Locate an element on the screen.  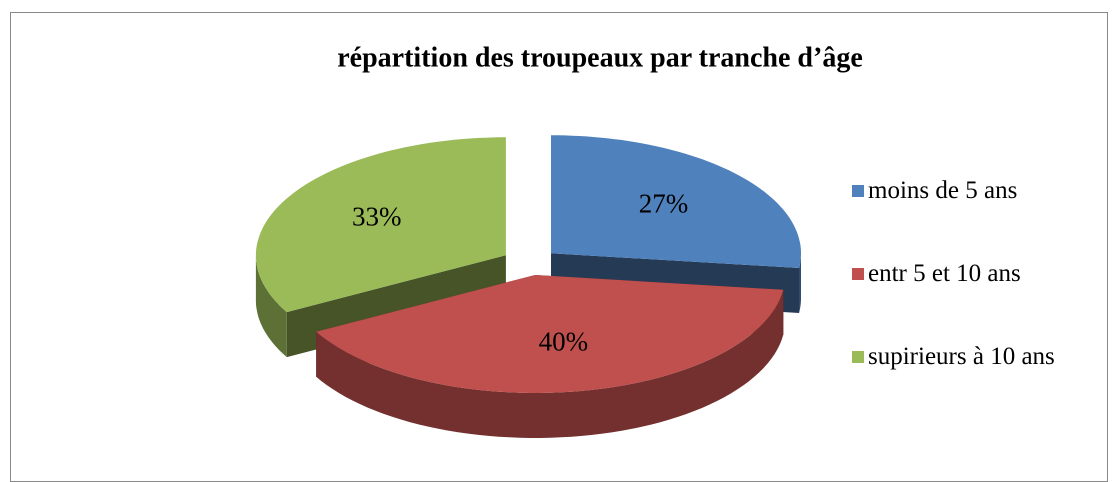
data-label: 40% is located at coordinates (564, 342).